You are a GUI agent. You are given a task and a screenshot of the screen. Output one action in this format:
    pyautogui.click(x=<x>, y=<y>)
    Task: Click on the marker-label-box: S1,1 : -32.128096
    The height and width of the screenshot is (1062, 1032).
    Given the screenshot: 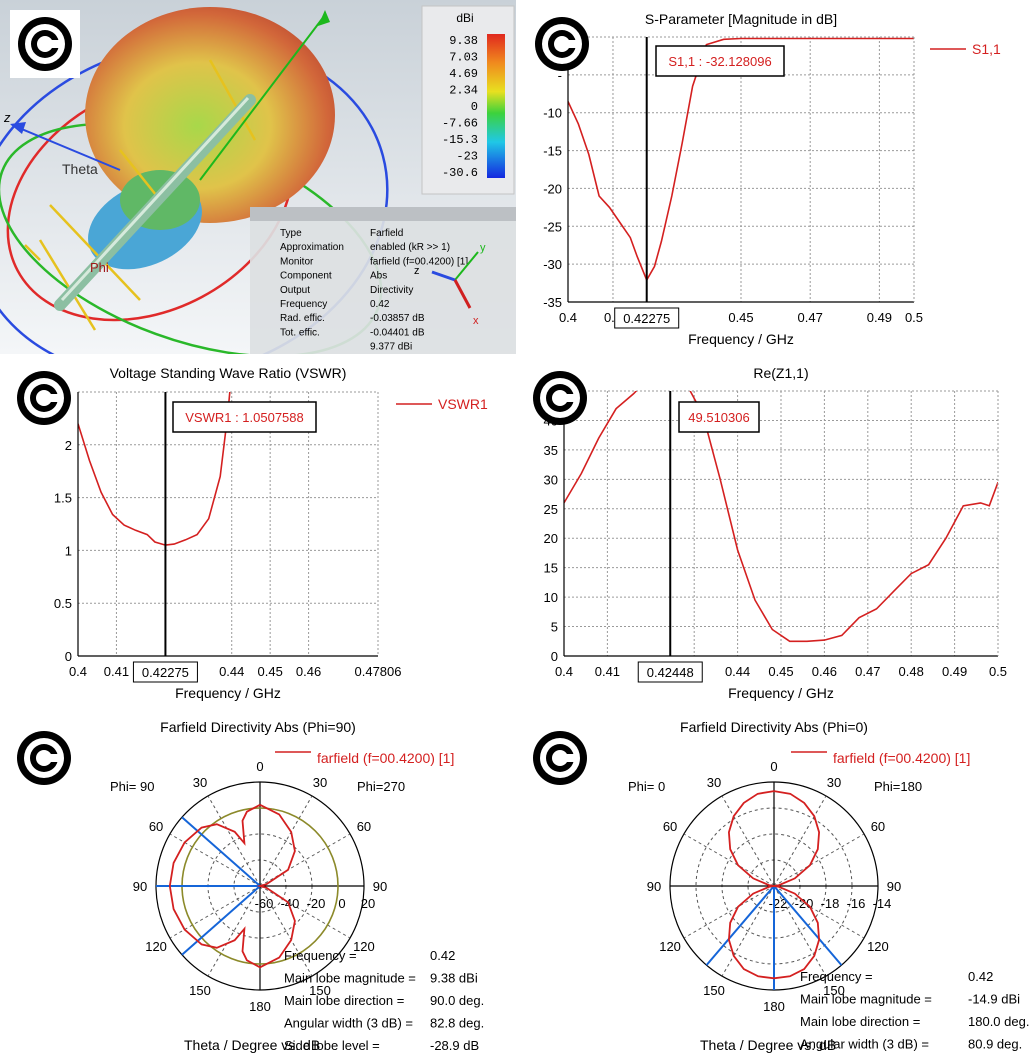 What is the action you would take?
    pyautogui.click(x=720, y=61)
    